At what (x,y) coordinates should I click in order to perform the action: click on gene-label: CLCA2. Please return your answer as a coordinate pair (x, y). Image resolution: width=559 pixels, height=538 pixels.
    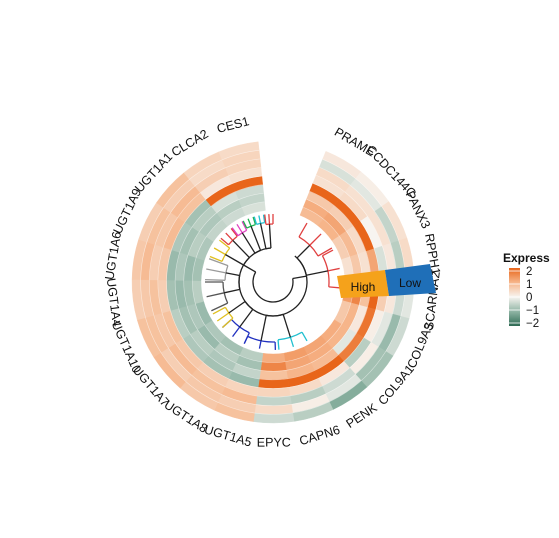
    Looking at the image, I should click on (190, 143).